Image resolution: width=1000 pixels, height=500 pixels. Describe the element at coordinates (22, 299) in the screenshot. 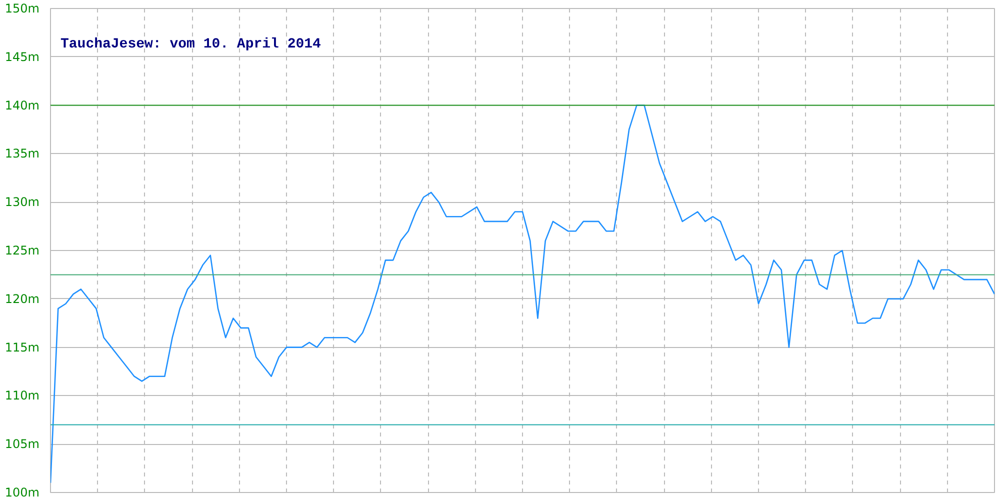

I see `y-tick-label: 120m` at that location.